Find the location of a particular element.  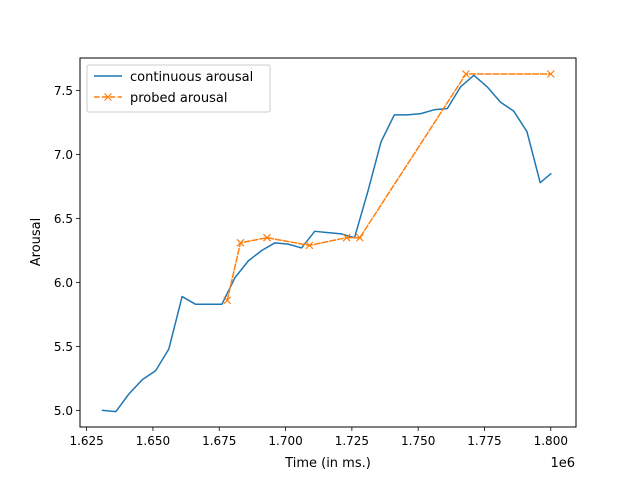

y-tick-label: 7.0 is located at coordinates (63, 155).